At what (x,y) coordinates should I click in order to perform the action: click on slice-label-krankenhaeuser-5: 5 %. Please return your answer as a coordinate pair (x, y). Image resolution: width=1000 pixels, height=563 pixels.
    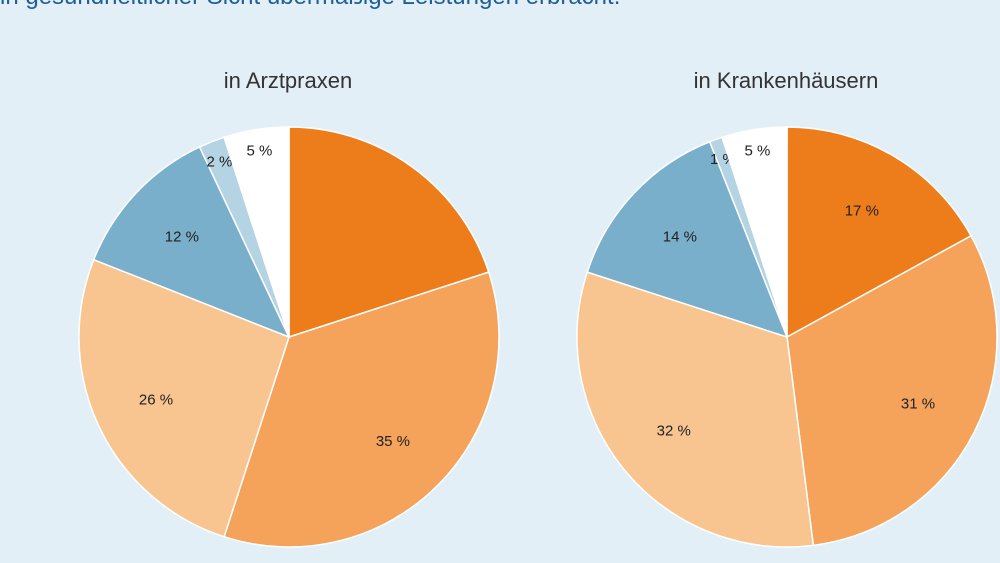
    Looking at the image, I should click on (758, 150).